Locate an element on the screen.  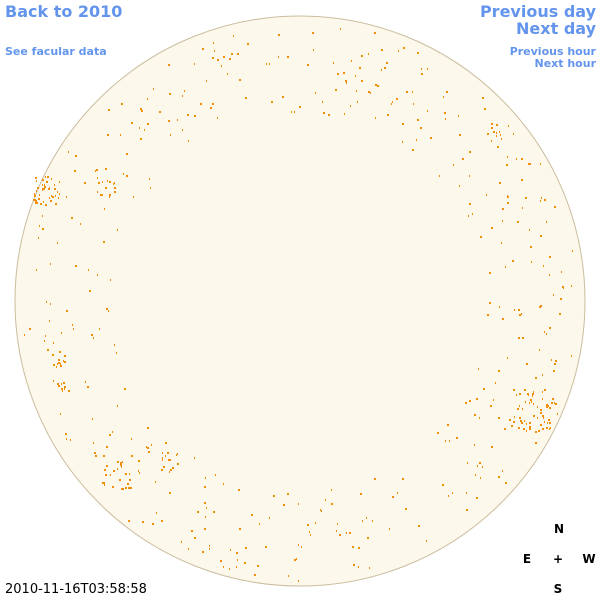
previous-hour-link: Previous hour is located at coordinates (552, 51).